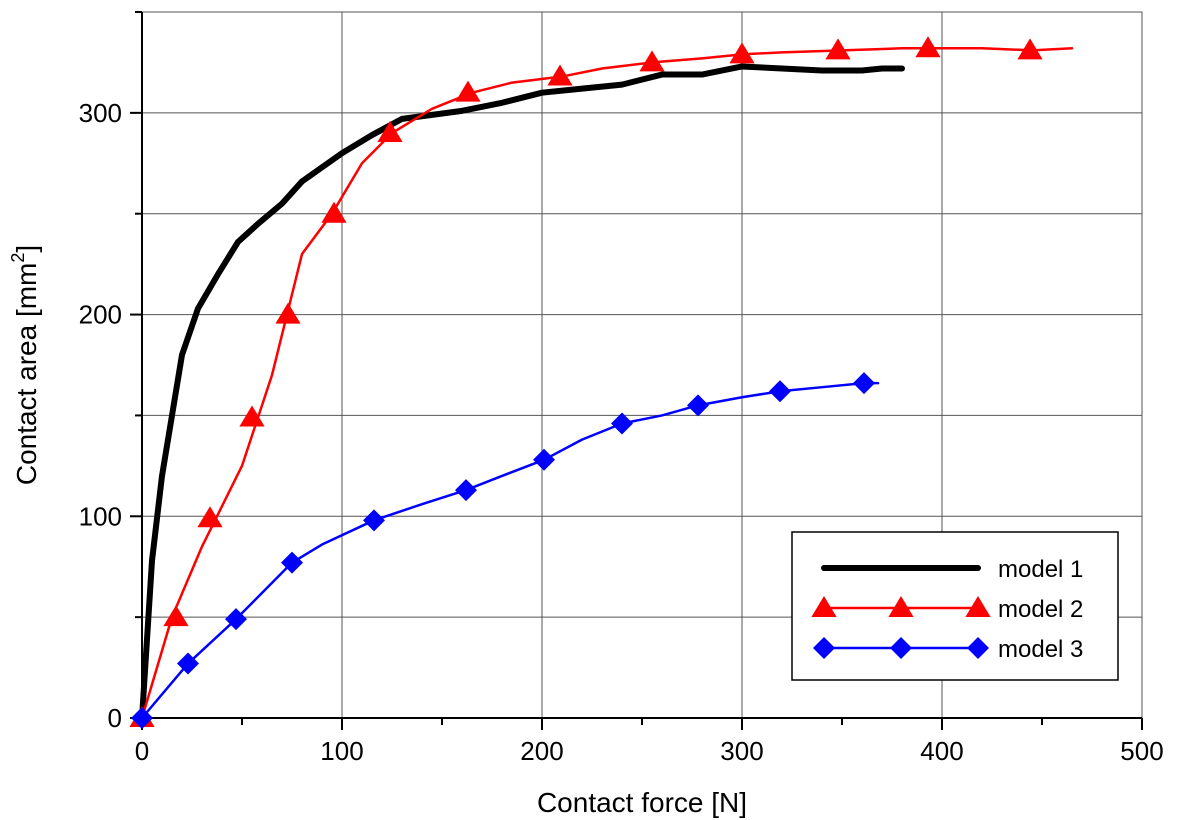 Image resolution: width=1182 pixels, height=820 pixels. I want to click on x-tick-label: 100, so click(341, 751).